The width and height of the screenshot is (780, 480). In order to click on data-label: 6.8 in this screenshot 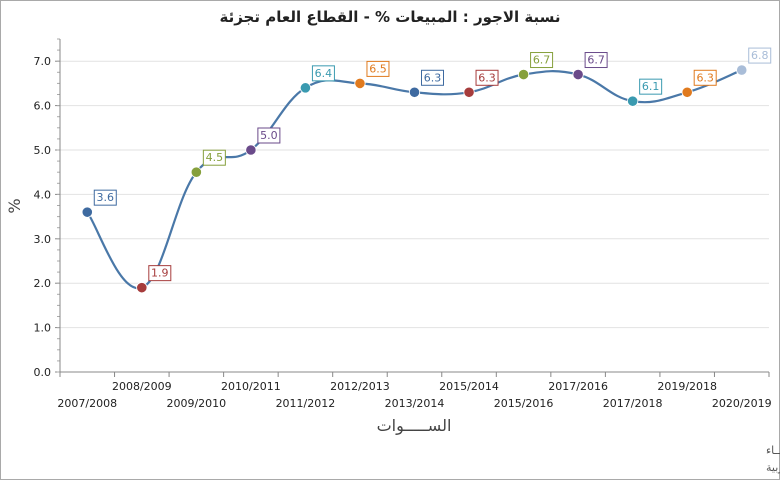, I will do `click(760, 55)`.